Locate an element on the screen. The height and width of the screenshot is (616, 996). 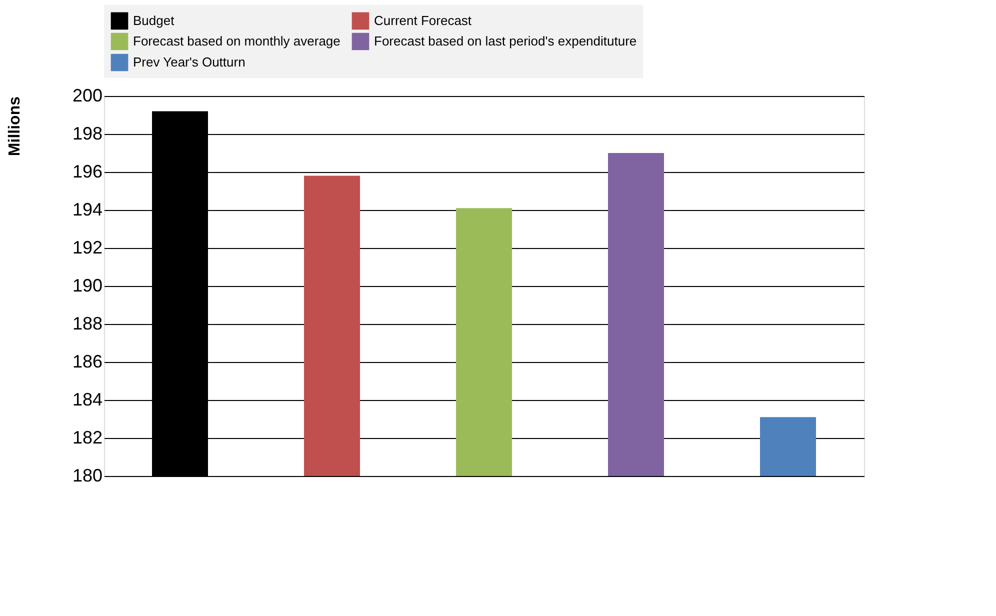
legend-label: Forecast based on monthly average is located at coordinates (236, 41).